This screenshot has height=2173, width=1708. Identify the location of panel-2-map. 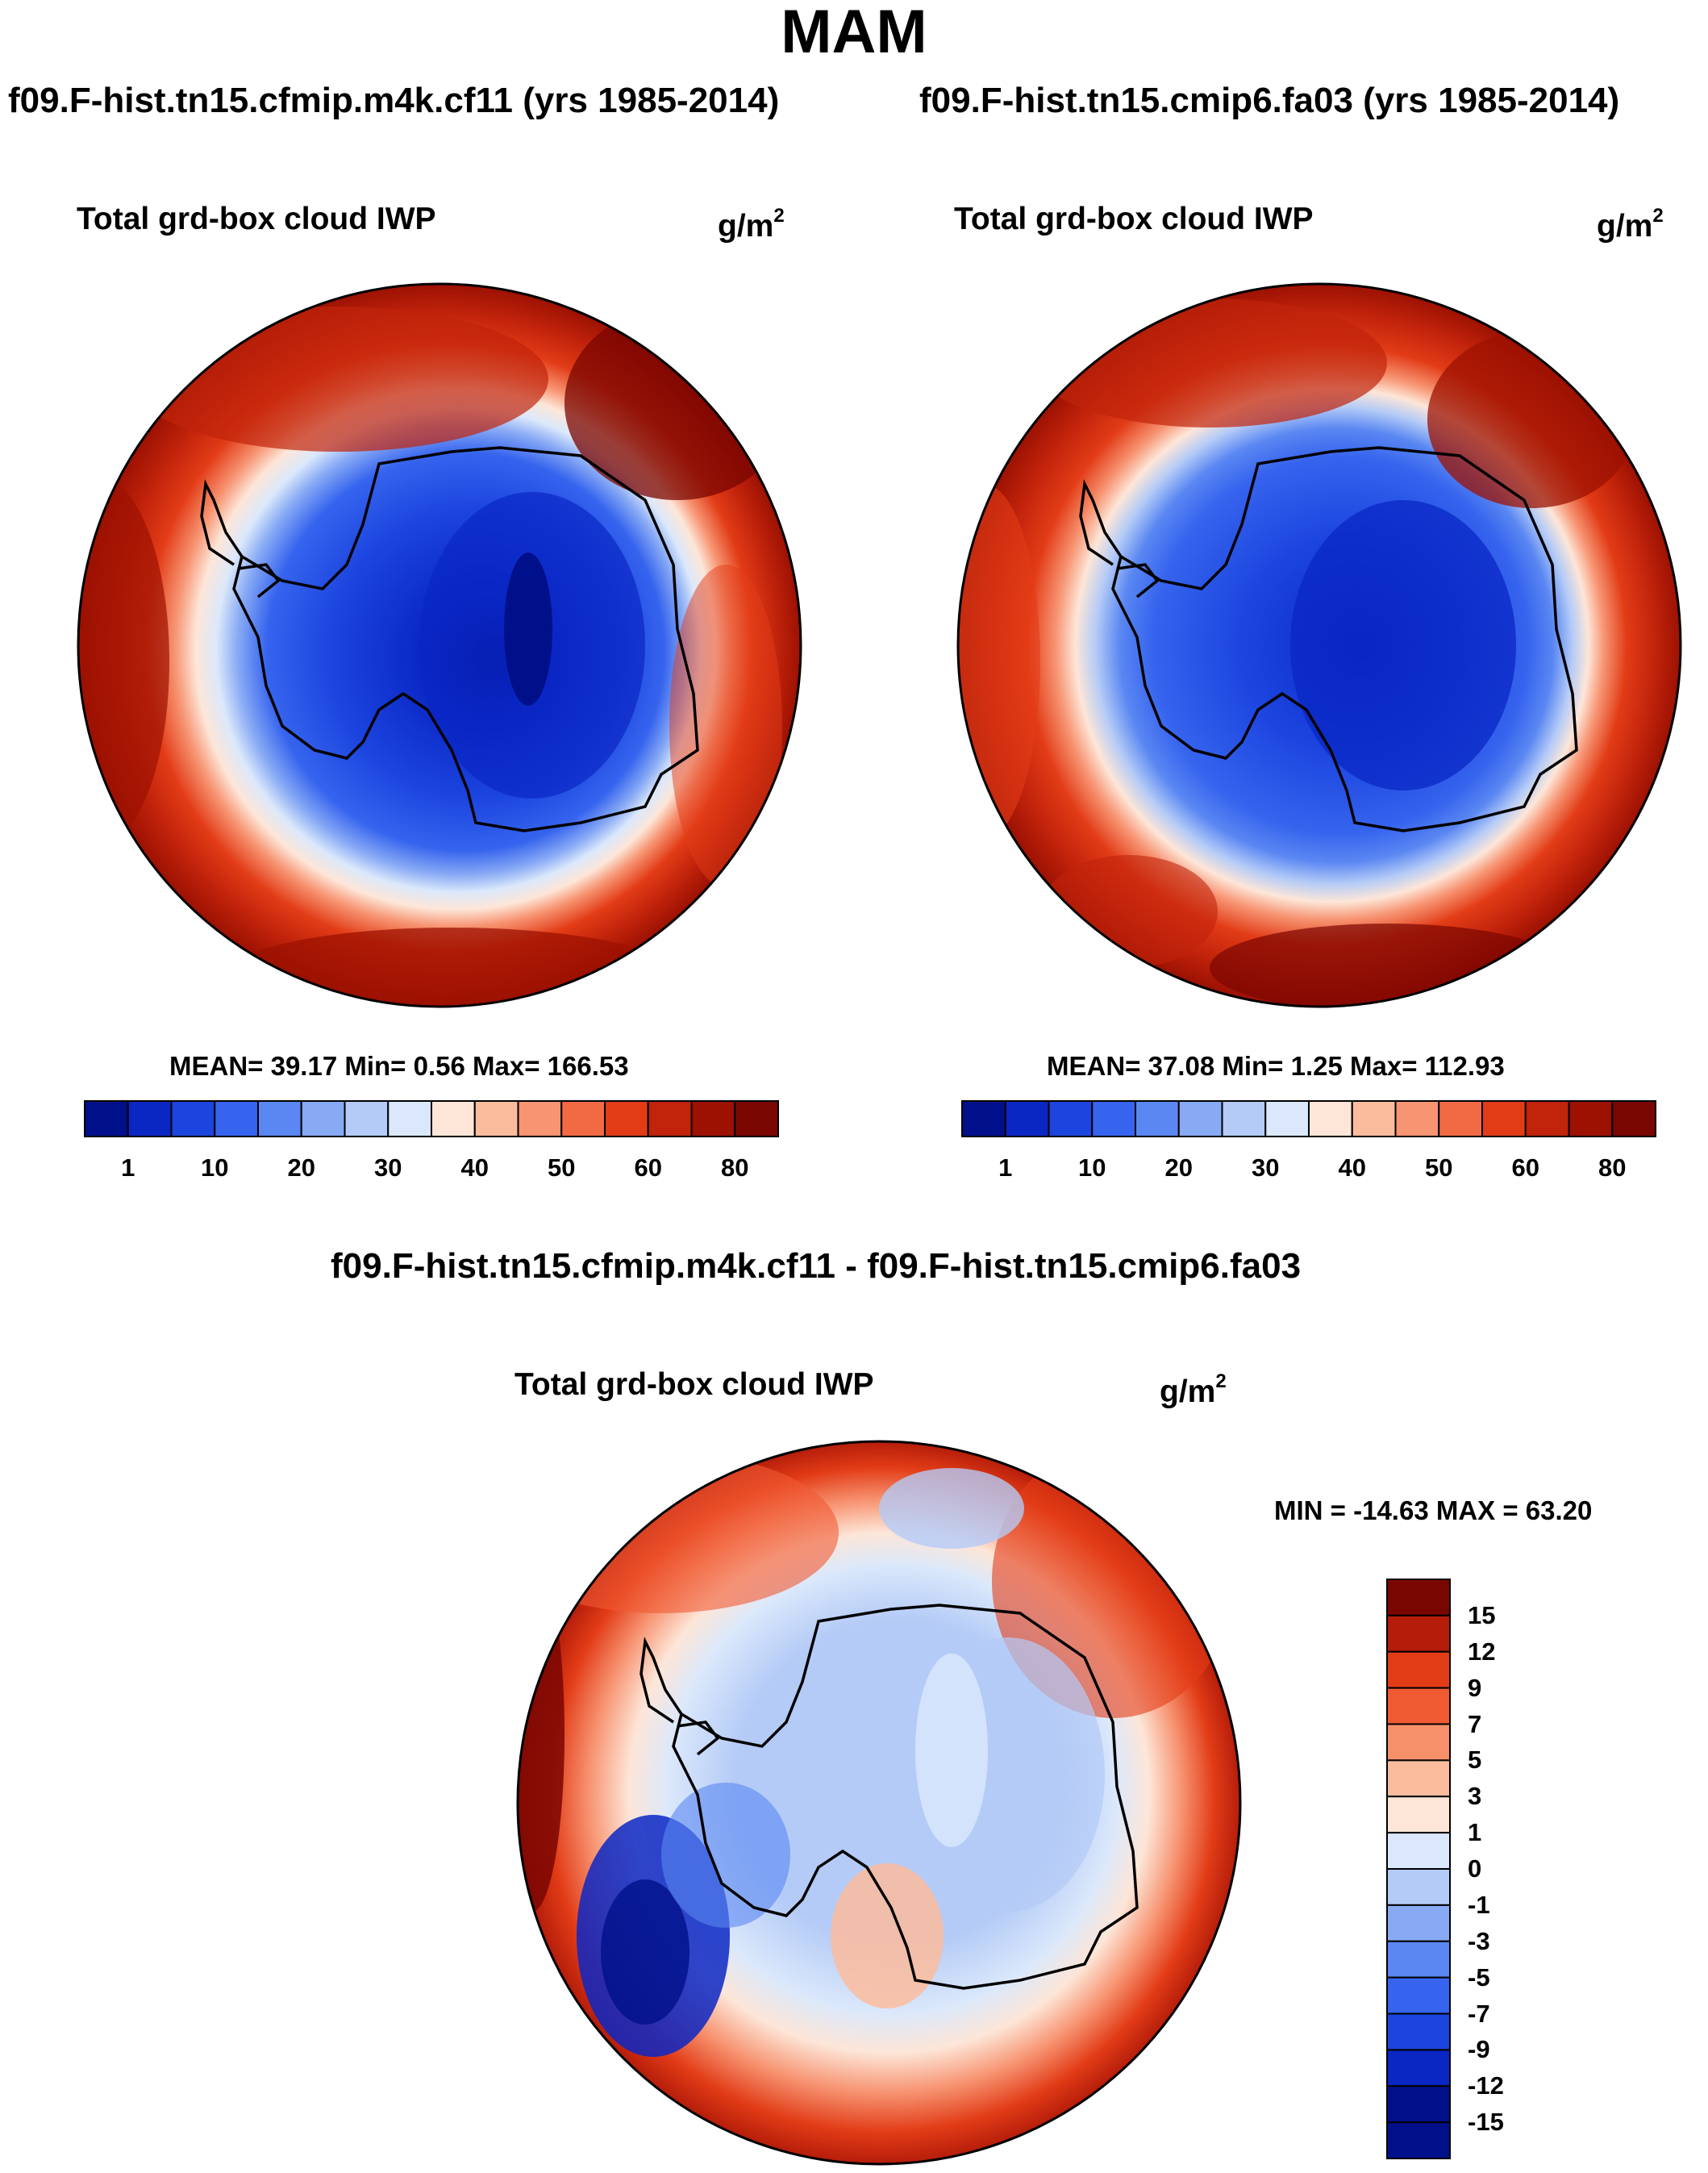
(1319, 645).